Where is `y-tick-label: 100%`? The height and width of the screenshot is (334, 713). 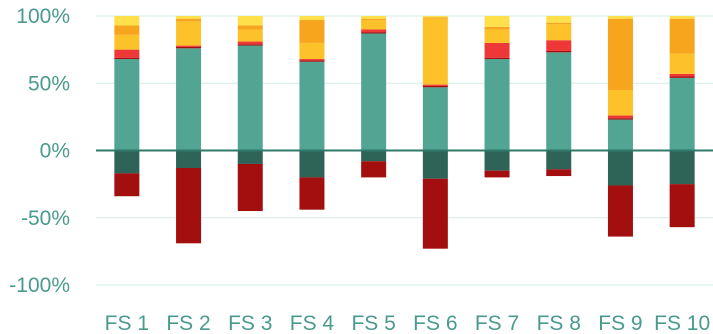
y-tick-label: 100% is located at coordinates (43, 16).